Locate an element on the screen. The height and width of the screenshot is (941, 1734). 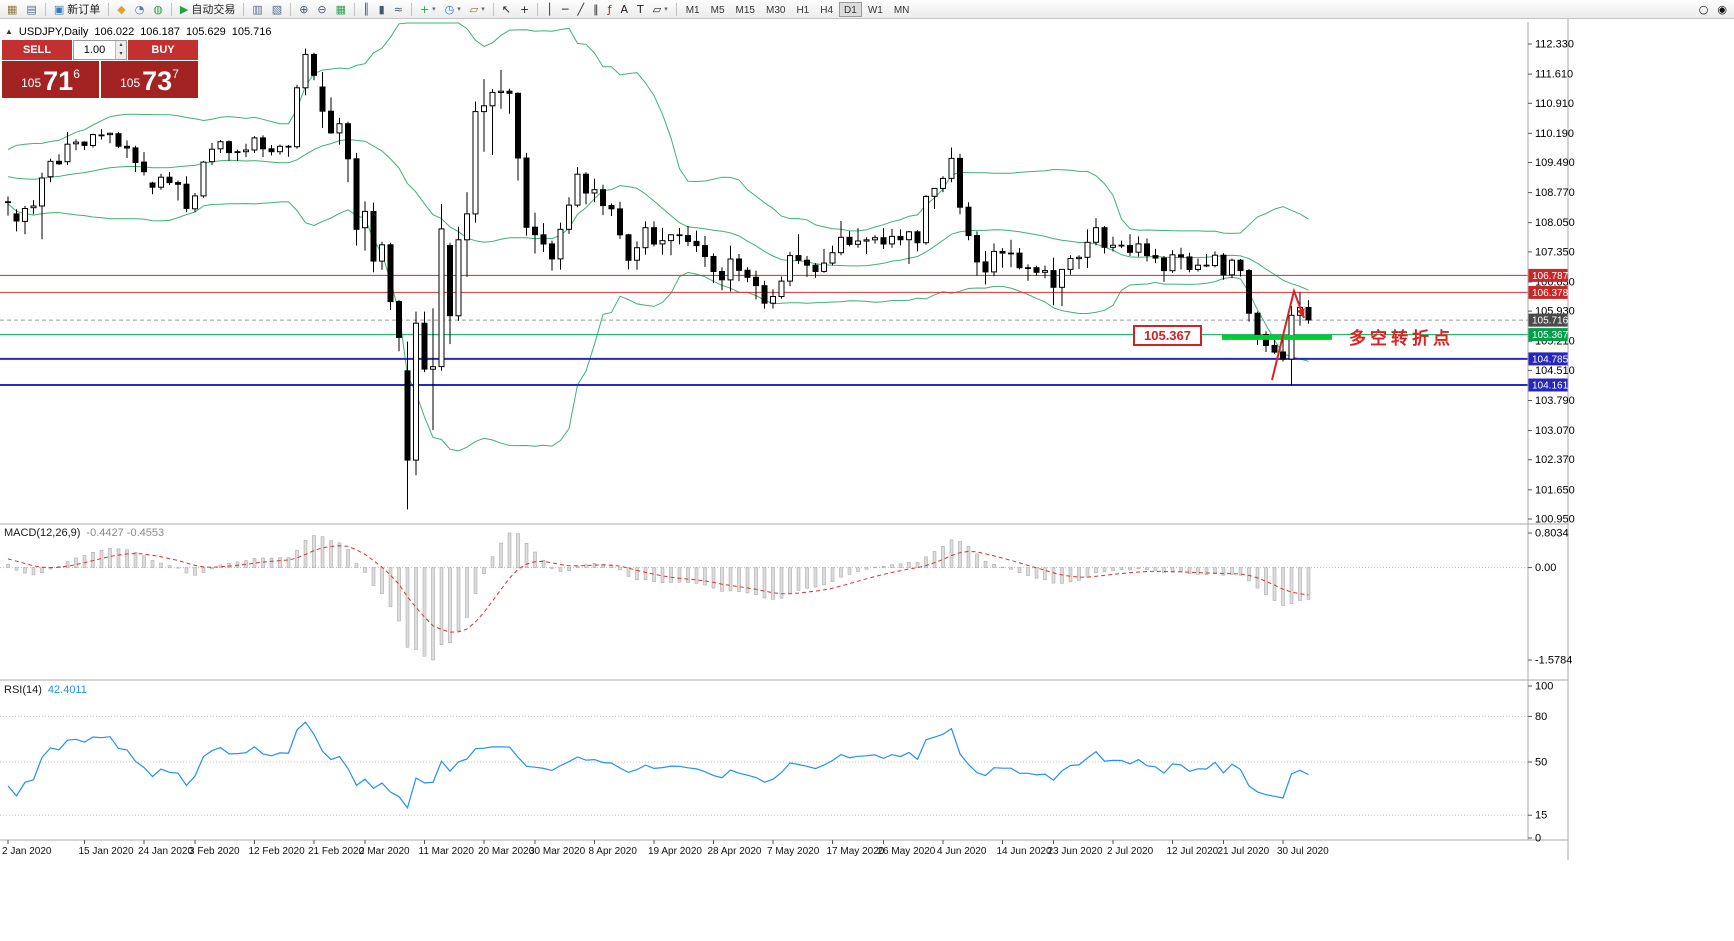
zoom-out-icon: ⊖ is located at coordinates (322, 9).